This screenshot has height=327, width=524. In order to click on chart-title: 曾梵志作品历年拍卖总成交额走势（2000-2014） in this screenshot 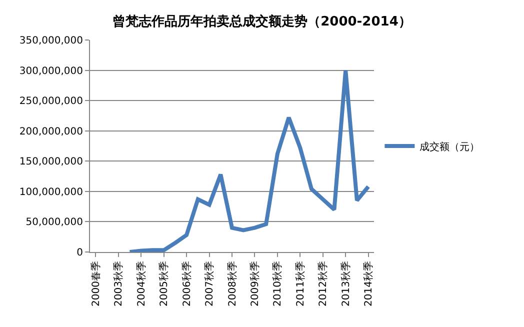, I will do `click(262, 21)`.